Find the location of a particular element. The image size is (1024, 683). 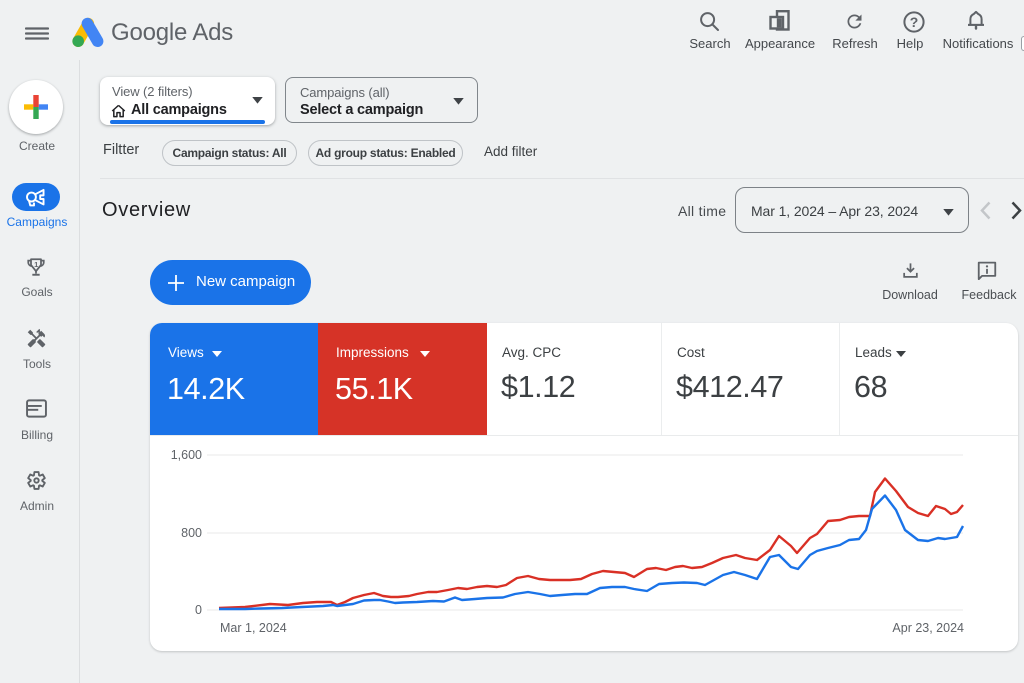

svg-text: 800 is located at coordinates (191, 533).